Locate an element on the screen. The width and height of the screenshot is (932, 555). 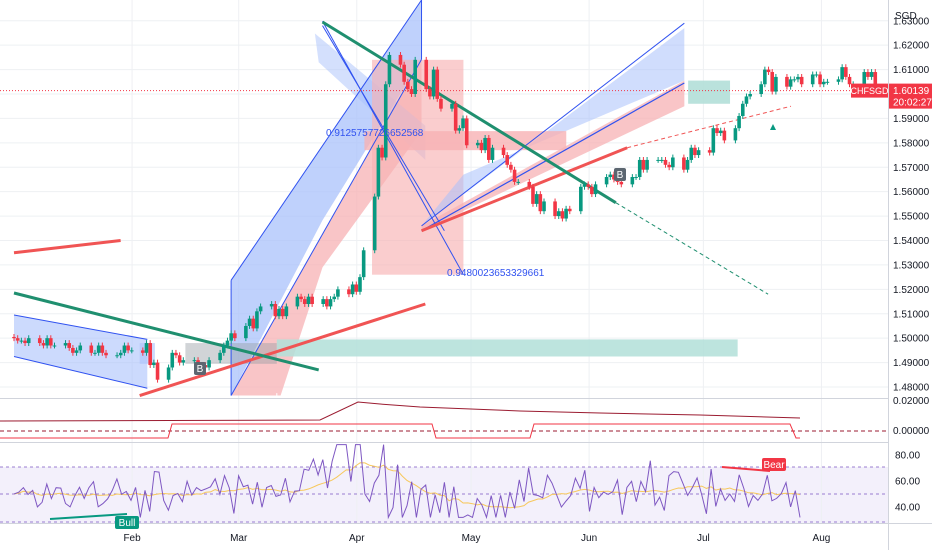
bear-badge-label: Bear is located at coordinates (774, 465).